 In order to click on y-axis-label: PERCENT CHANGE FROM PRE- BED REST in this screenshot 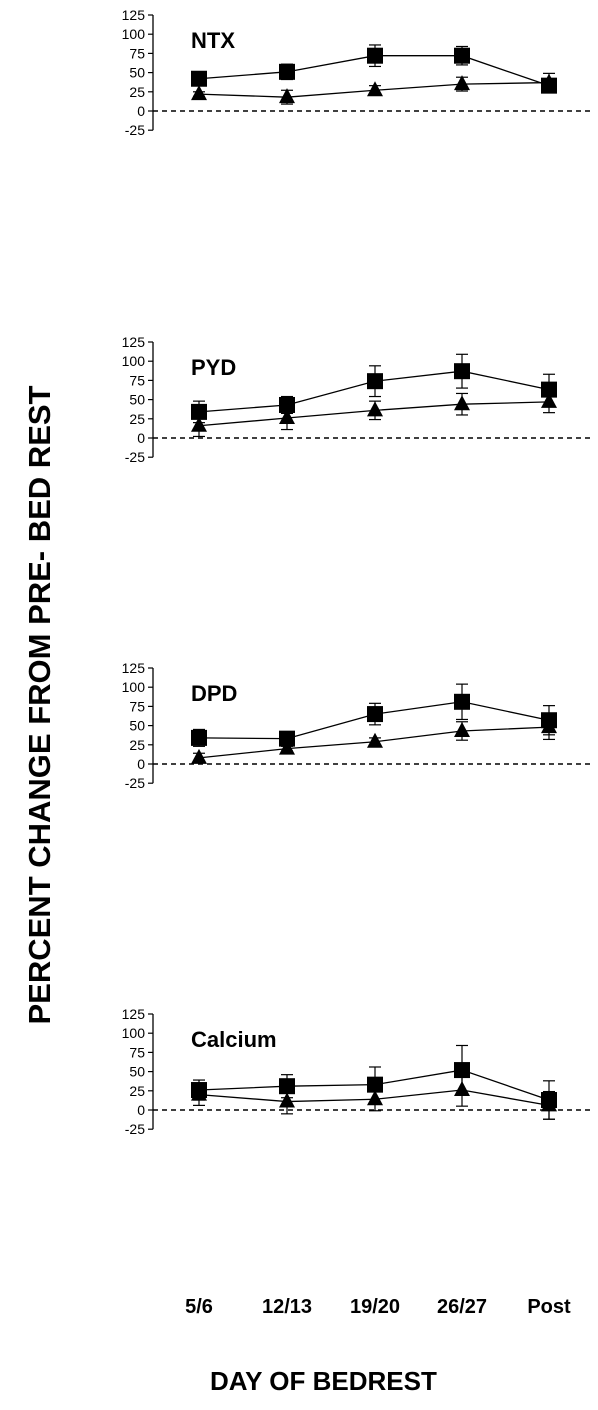, I will do `click(39, 705)`.